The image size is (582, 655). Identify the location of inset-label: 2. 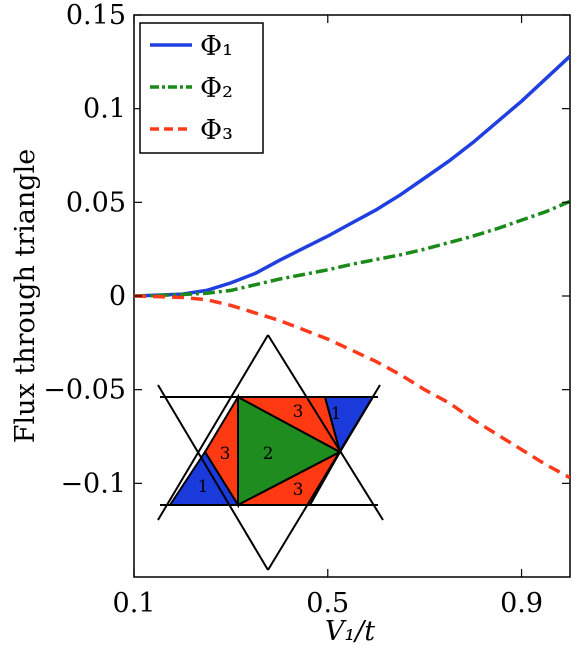
(268, 454).